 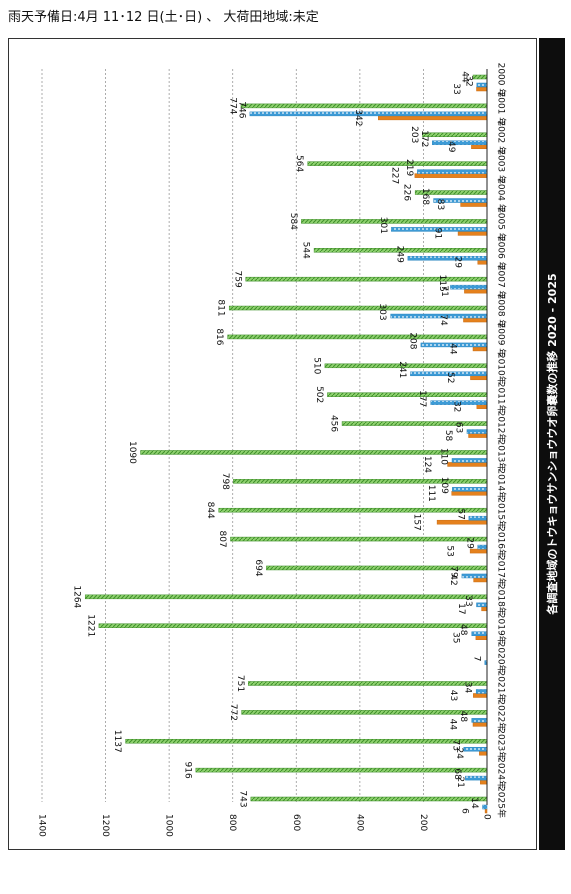 I want to click on y-tick-label: 800, so click(x=232, y=822).